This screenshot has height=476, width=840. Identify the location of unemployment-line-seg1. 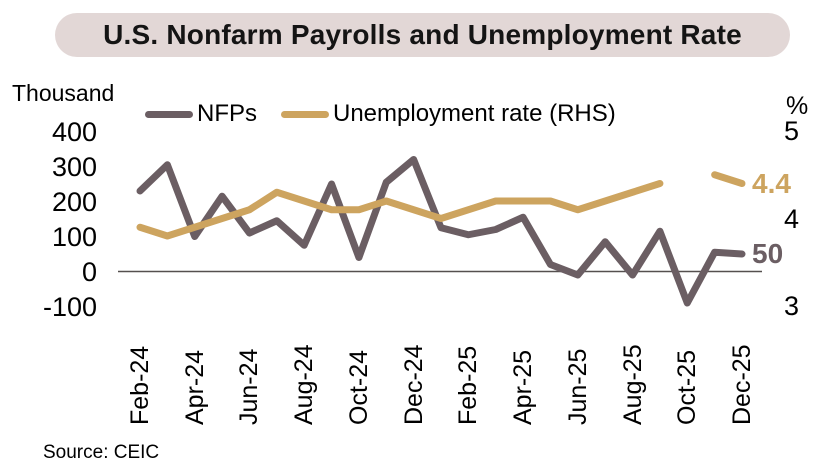
(728, 179).